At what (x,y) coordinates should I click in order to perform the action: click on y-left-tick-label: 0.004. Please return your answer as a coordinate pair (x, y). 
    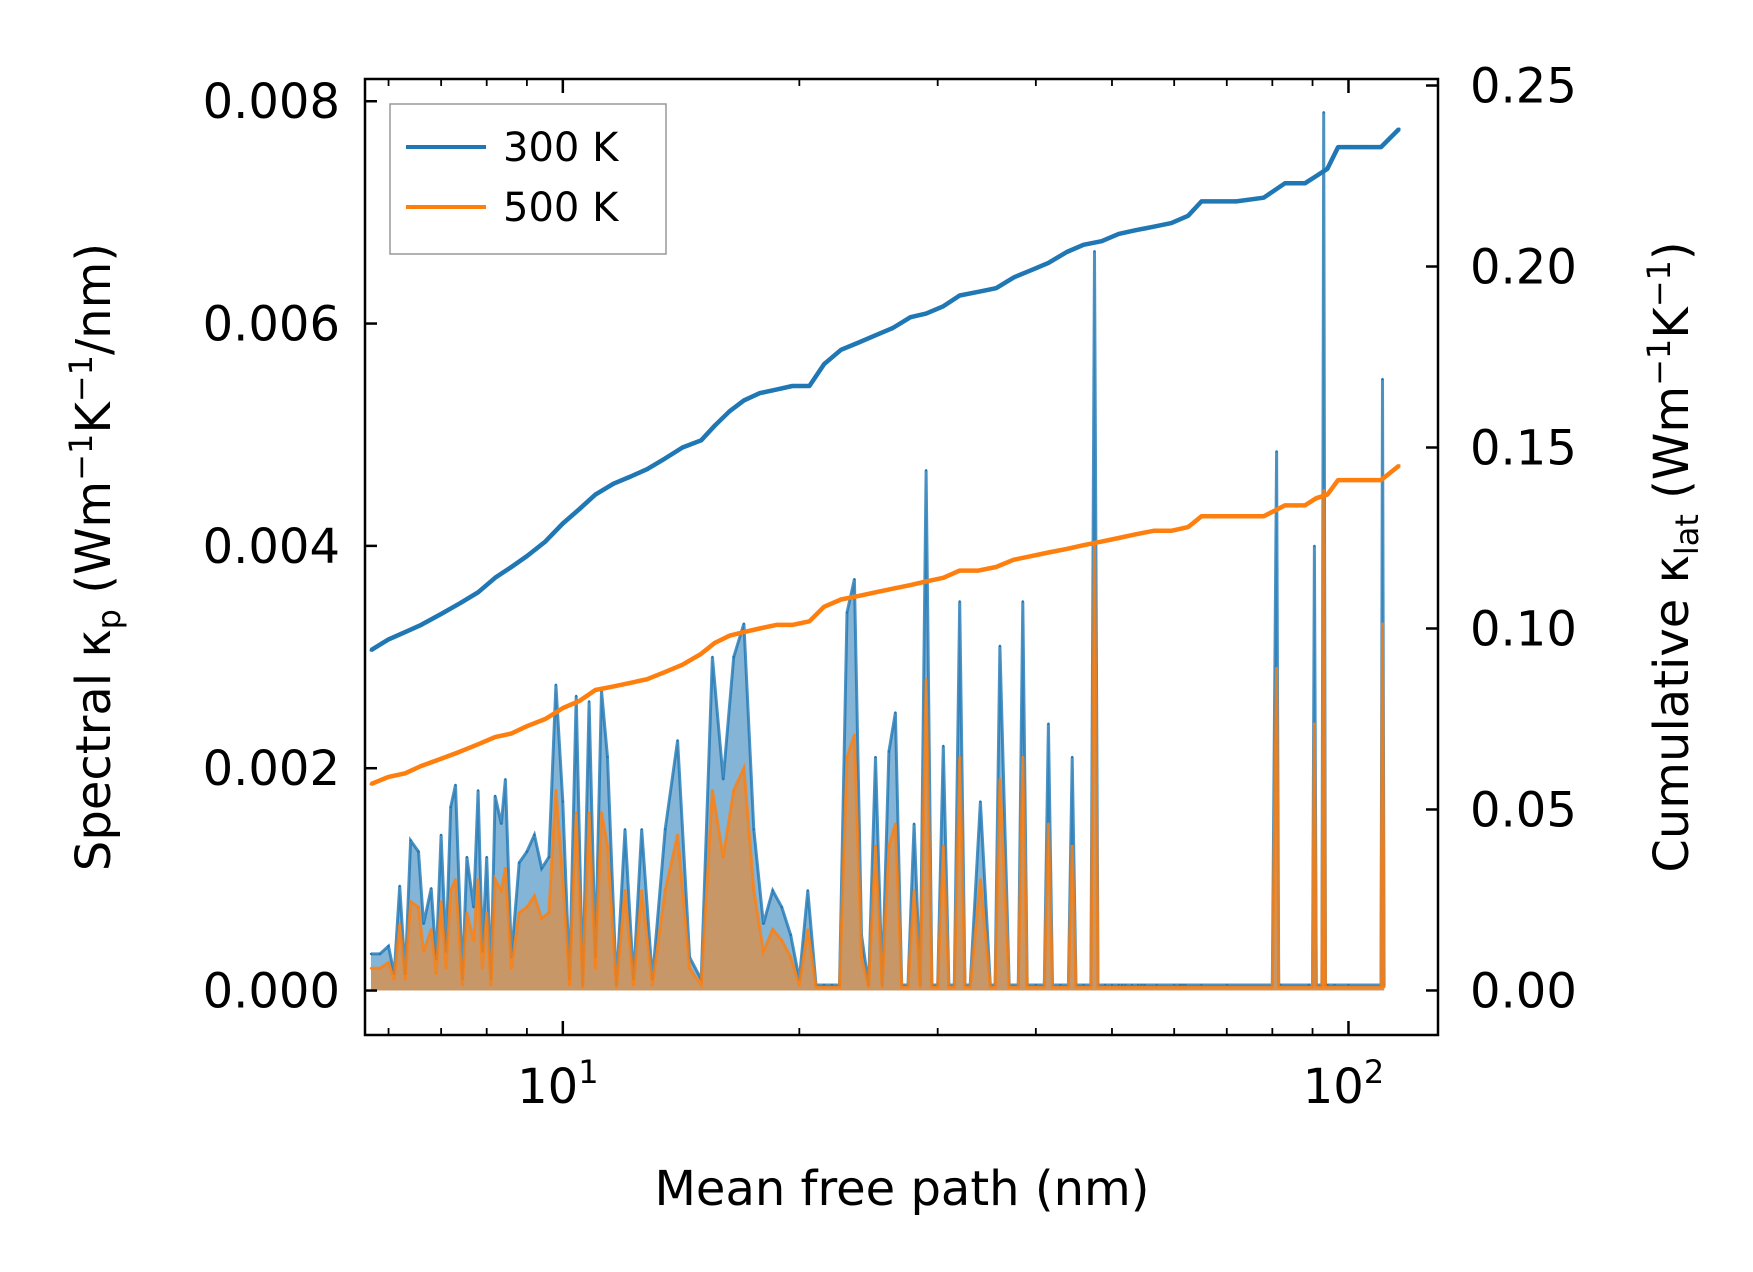
    Looking at the image, I should click on (271, 547).